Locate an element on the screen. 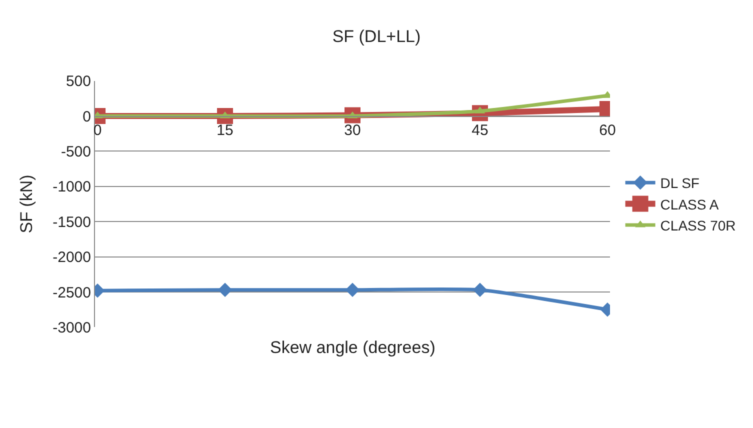  y-tick-label: -3000 is located at coordinates (71, 327).